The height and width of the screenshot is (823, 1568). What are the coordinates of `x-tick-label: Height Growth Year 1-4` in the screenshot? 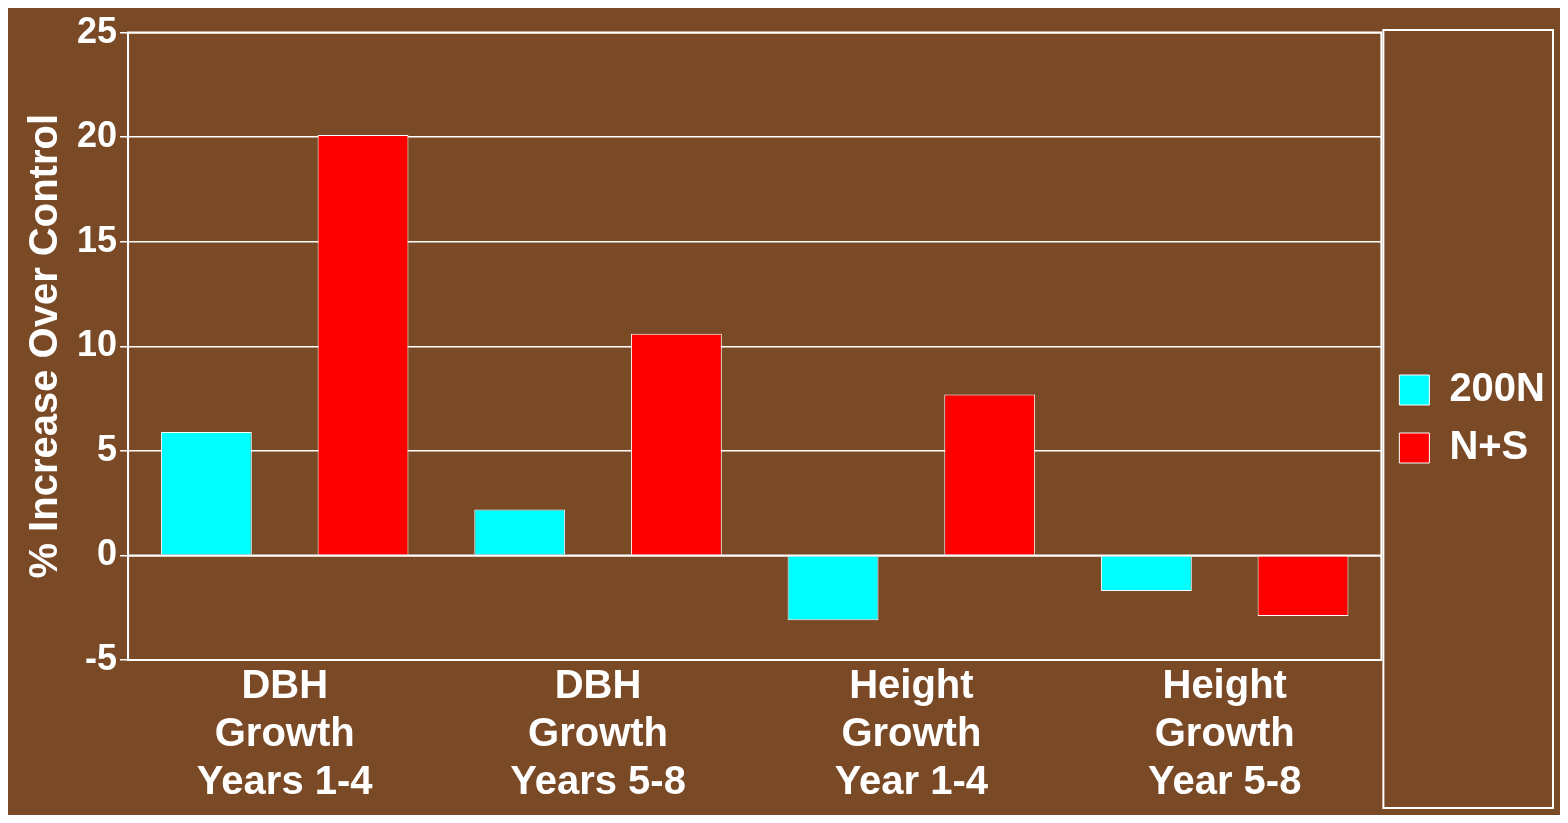 It's located at (911, 732).